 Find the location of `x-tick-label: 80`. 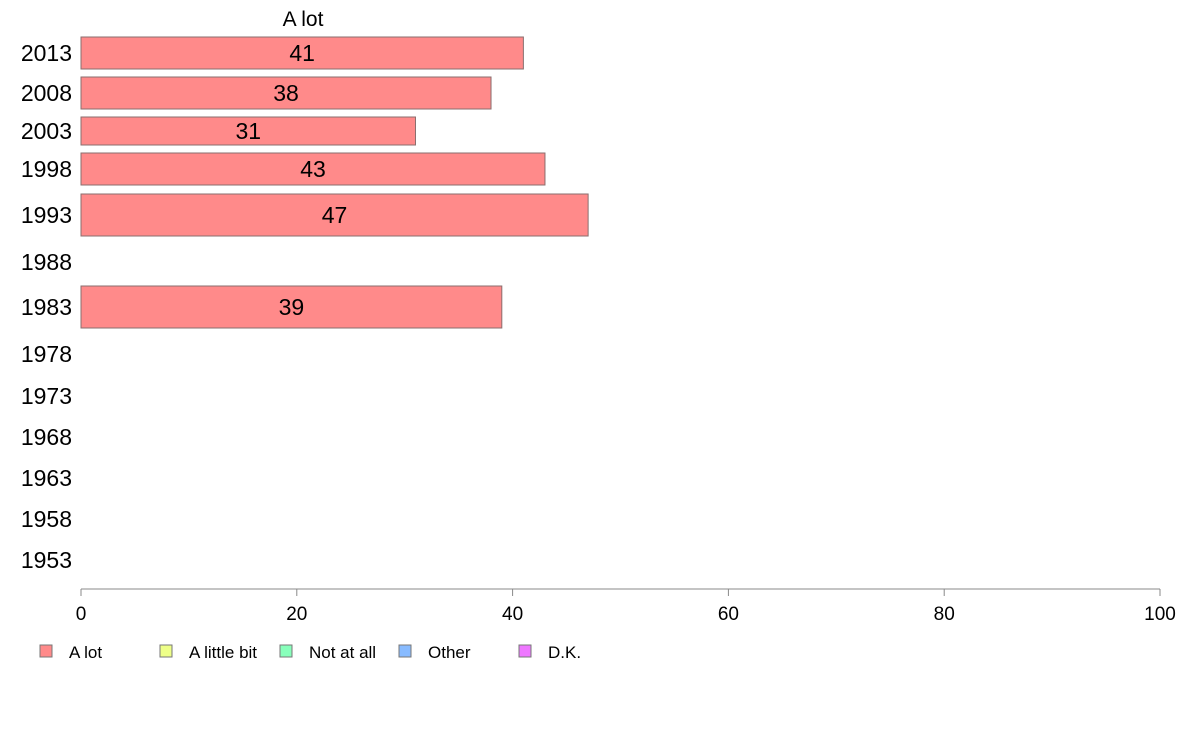

x-tick-label: 80 is located at coordinates (944, 614).